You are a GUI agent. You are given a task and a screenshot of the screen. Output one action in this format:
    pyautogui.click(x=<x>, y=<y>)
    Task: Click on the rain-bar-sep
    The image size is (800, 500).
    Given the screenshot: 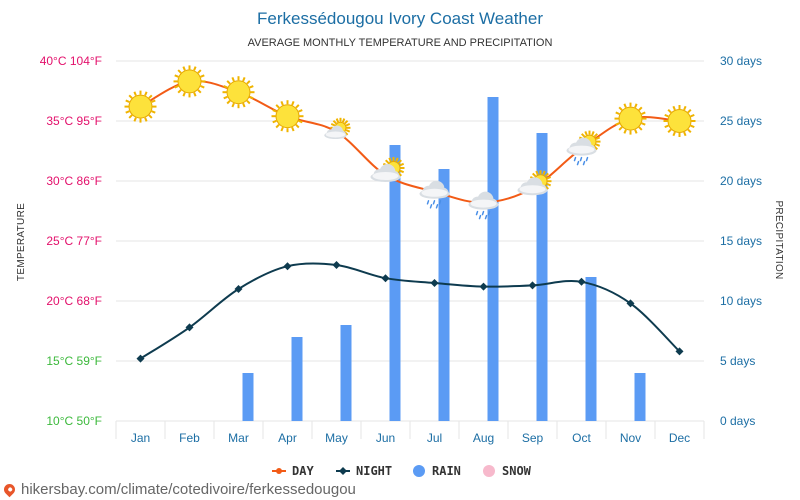 What is the action you would take?
    pyautogui.click(x=542, y=277)
    